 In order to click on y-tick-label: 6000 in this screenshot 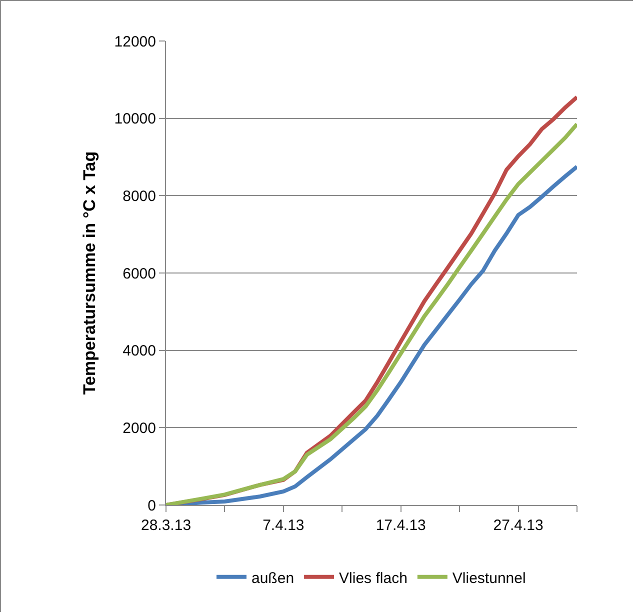, I will do `click(139, 273)`.